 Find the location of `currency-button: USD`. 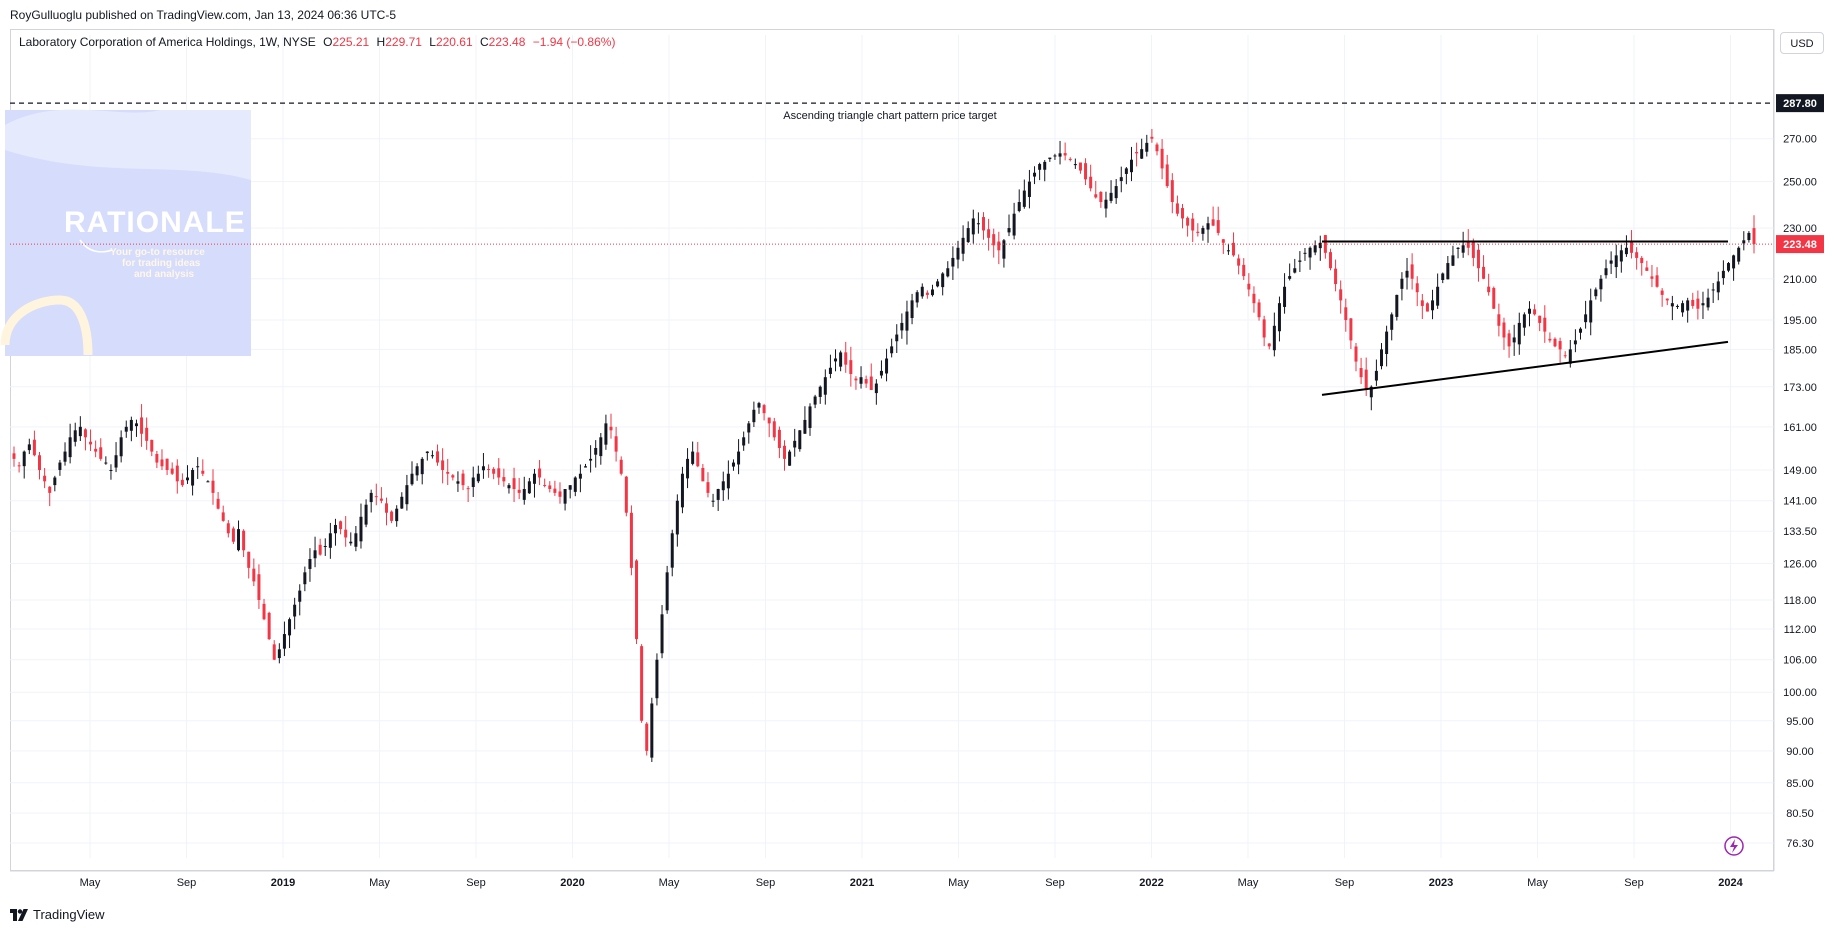

currency-button: USD is located at coordinates (1802, 43).